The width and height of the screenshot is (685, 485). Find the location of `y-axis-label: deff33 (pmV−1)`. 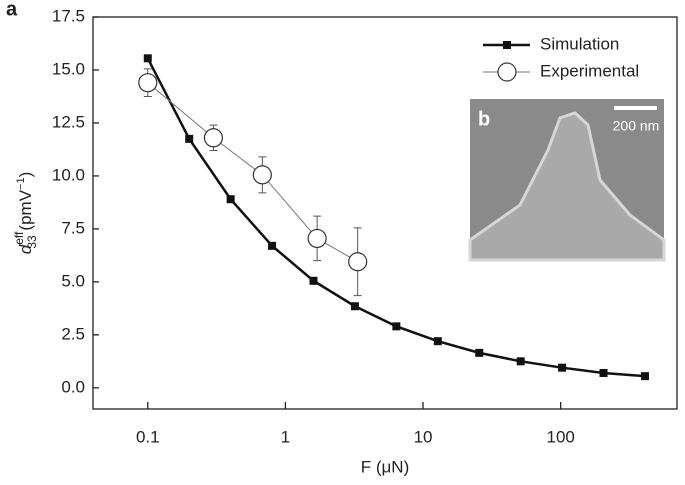

y-axis-label: deff33 (pmV−1) is located at coordinates (25, 213).